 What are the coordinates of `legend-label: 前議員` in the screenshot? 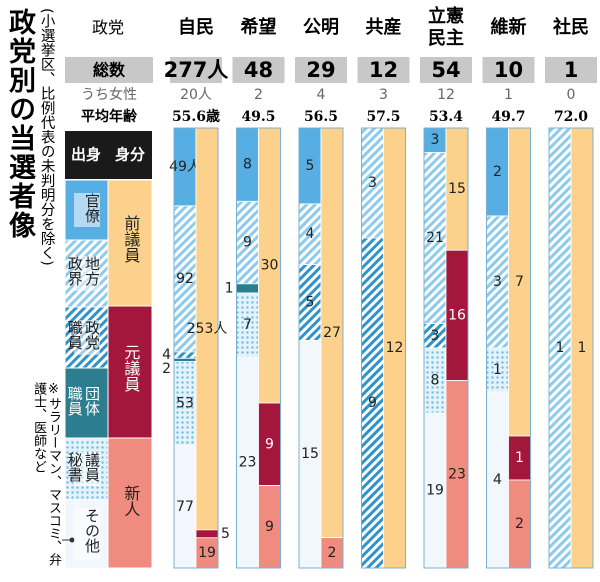 It's located at (131, 239).